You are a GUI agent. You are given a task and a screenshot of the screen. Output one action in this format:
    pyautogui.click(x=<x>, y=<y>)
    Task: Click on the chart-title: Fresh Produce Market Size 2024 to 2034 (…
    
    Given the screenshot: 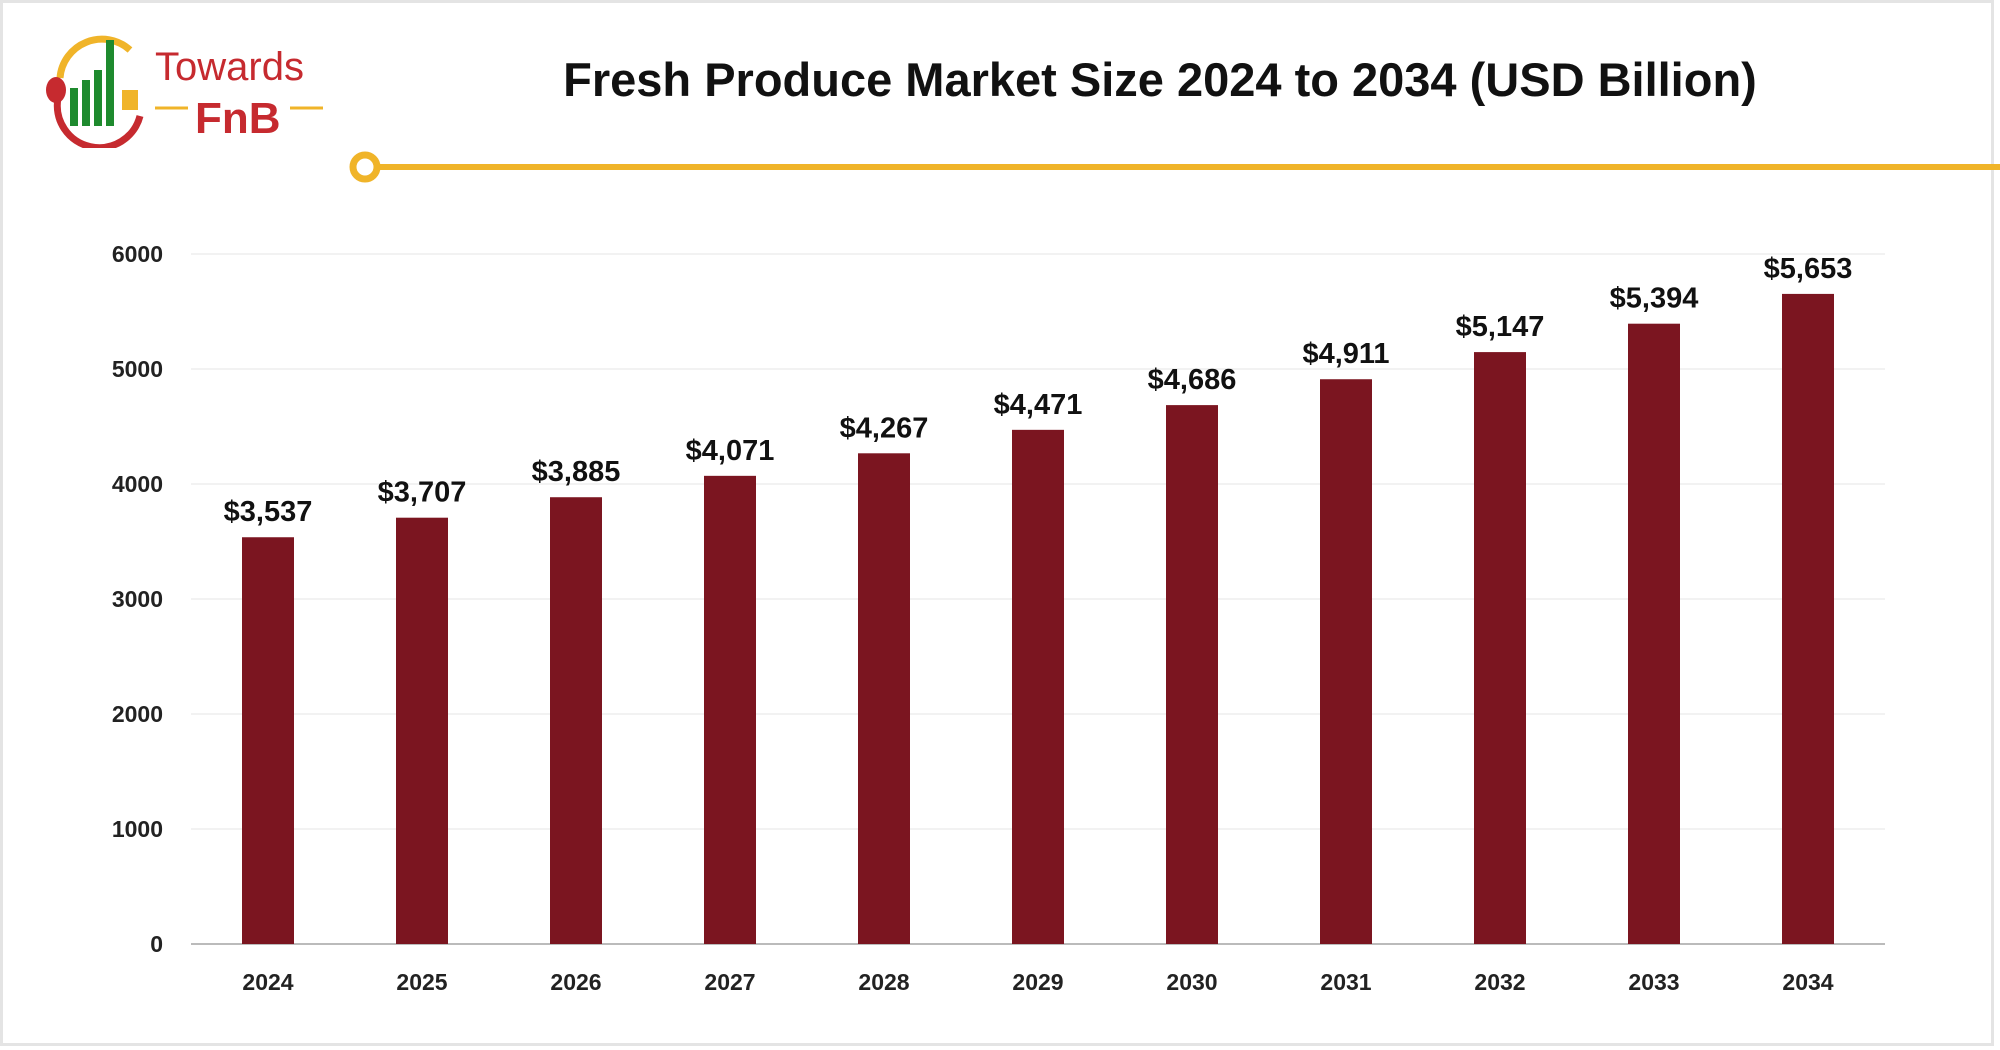 What is the action you would take?
    pyautogui.click(x=1160, y=79)
    